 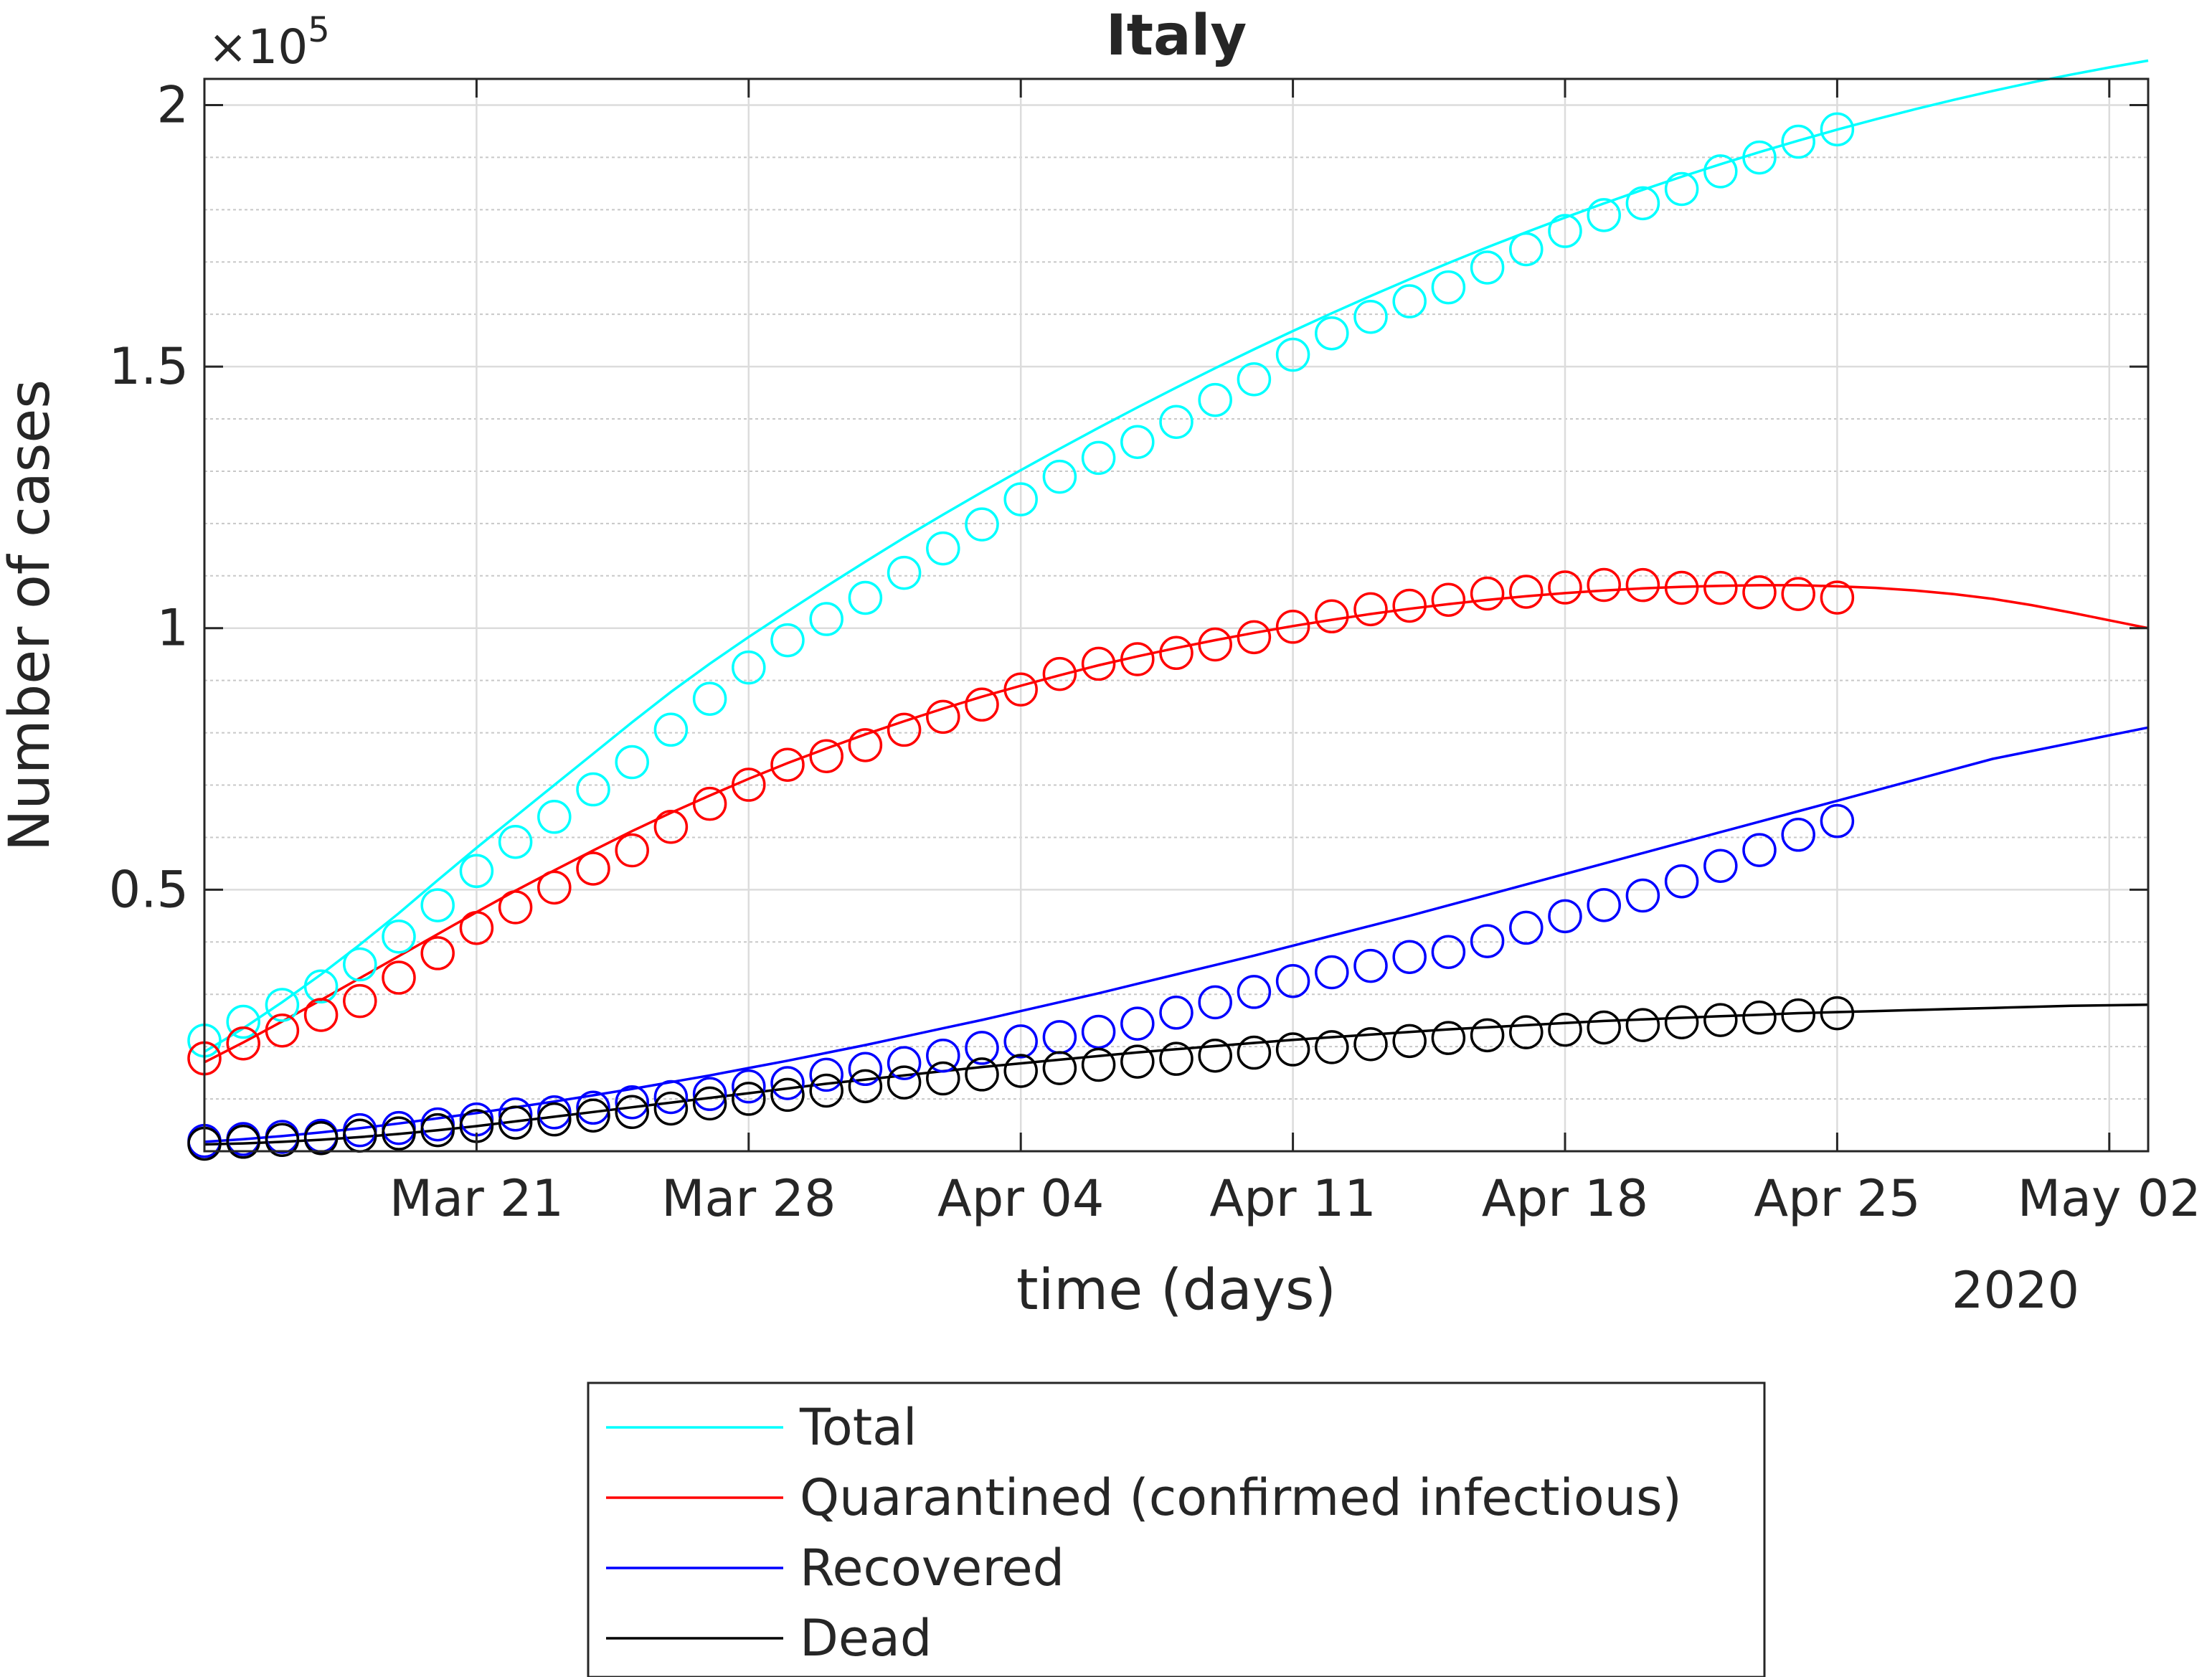 What do you see at coordinates (748, 1199) in the screenshot?
I see `x-tick-label: Mar 28` at bounding box center [748, 1199].